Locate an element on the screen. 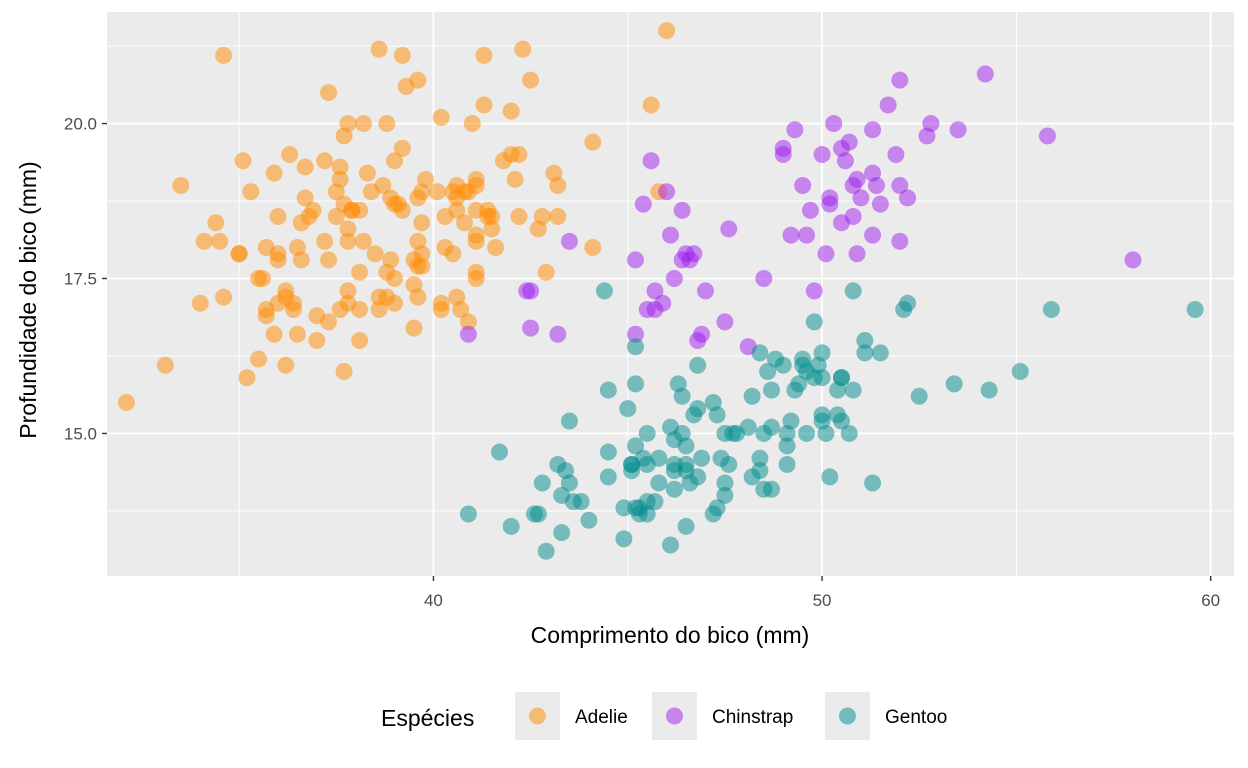  legend-items: Adelie Chinstrap Gentoo is located at coordinates (731, 716).